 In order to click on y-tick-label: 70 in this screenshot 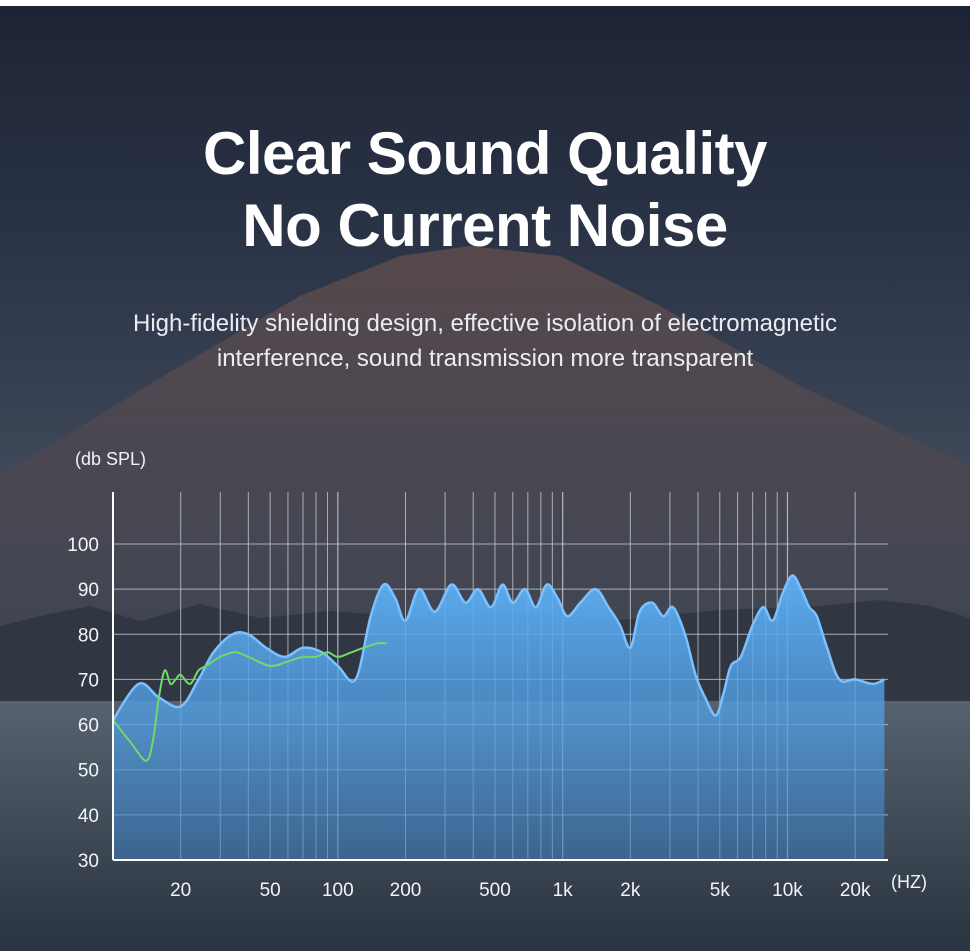, I will do `click(88, 680)`.